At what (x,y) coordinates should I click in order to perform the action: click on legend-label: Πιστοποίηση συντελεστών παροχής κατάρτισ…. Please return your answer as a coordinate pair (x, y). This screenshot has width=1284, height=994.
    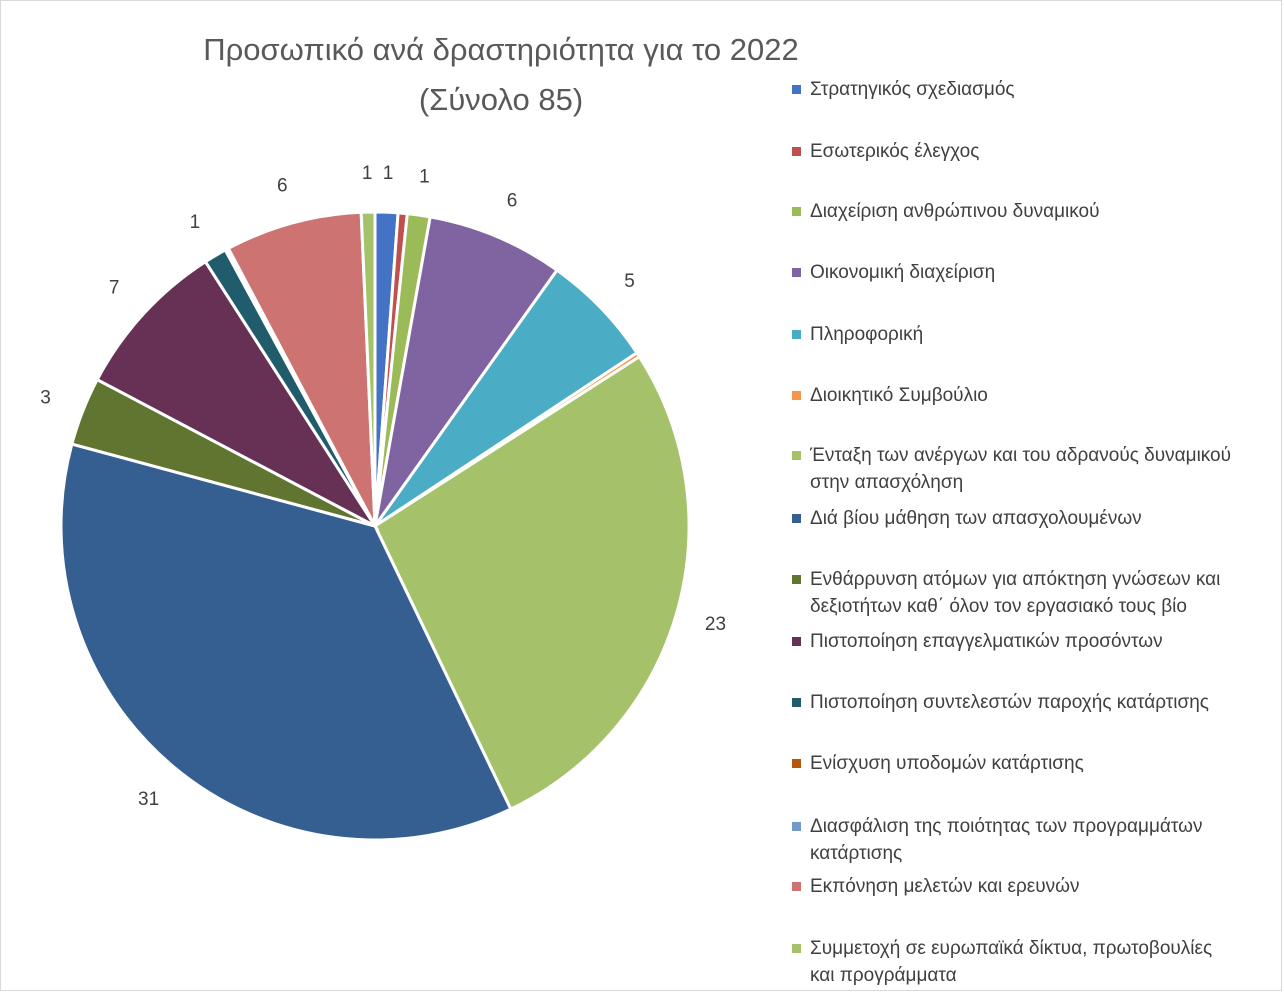
    Looking at the image, I should click on (1009, 702).